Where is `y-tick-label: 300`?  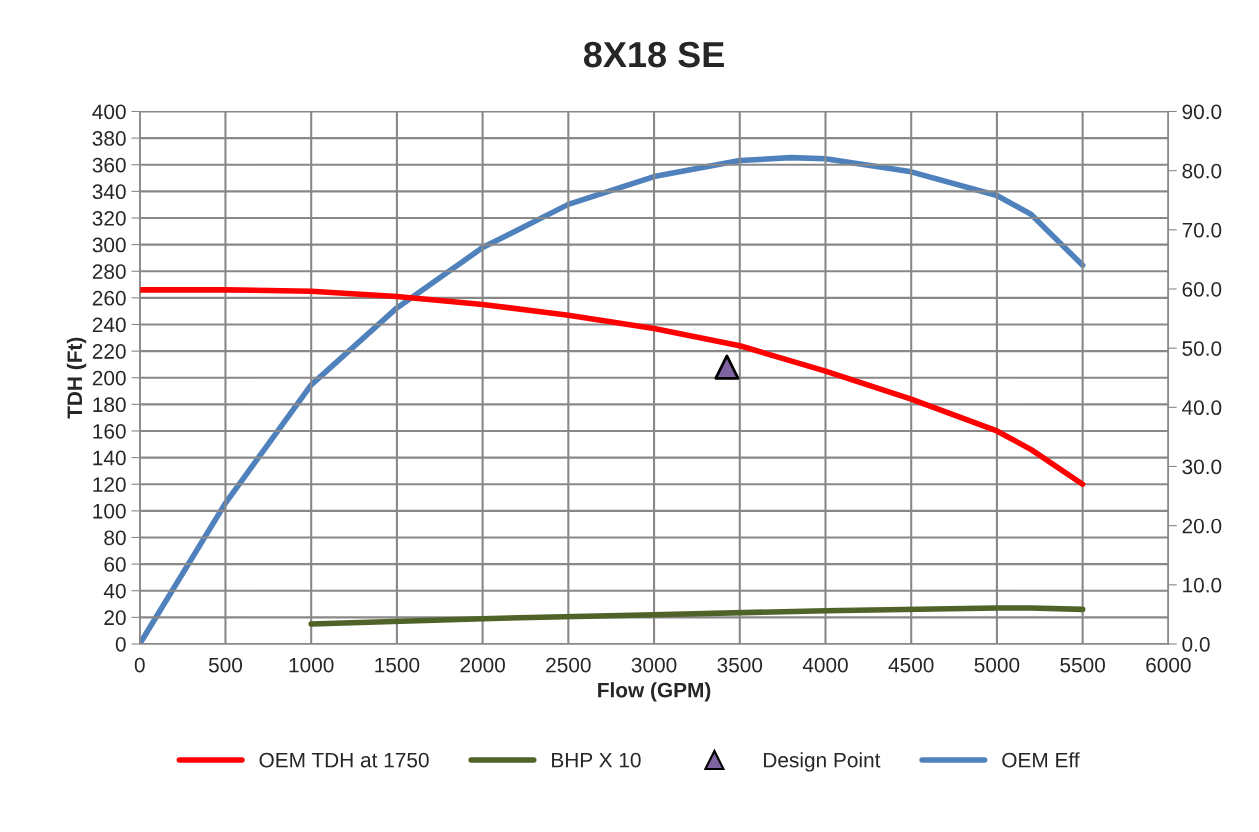 y-tick-label: 300 is located at coordinates (109, 245).